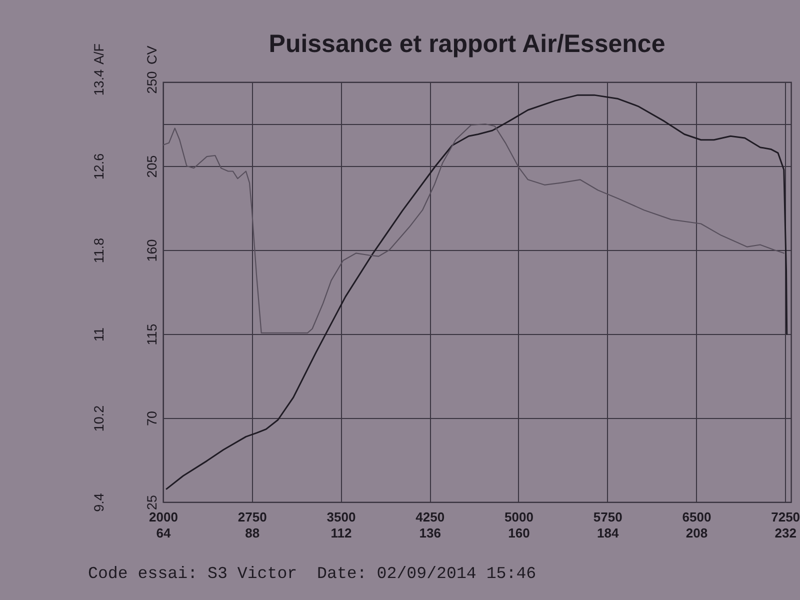  I want to click on y2-tick-label: 10.2, so click(99, 418).